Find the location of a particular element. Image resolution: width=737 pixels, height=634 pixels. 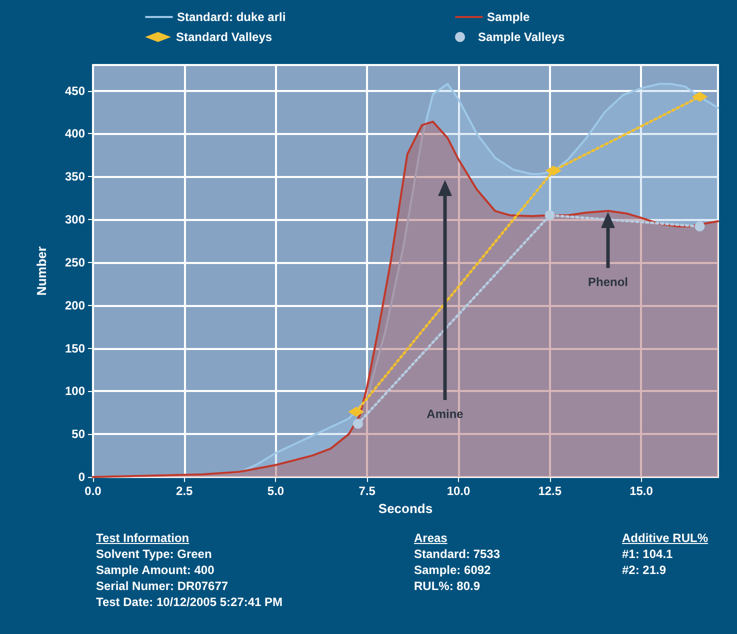

y-tick-label: 150 is located at coordinates (75, 348).